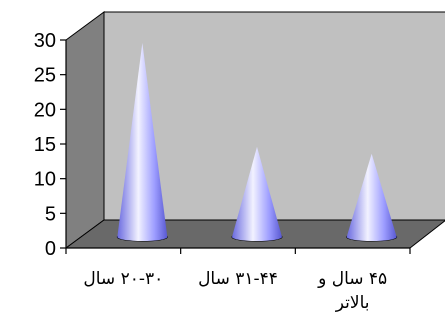 The image size is (445, 324). I want to click on y-tick-label: 25, so click(45, 76).